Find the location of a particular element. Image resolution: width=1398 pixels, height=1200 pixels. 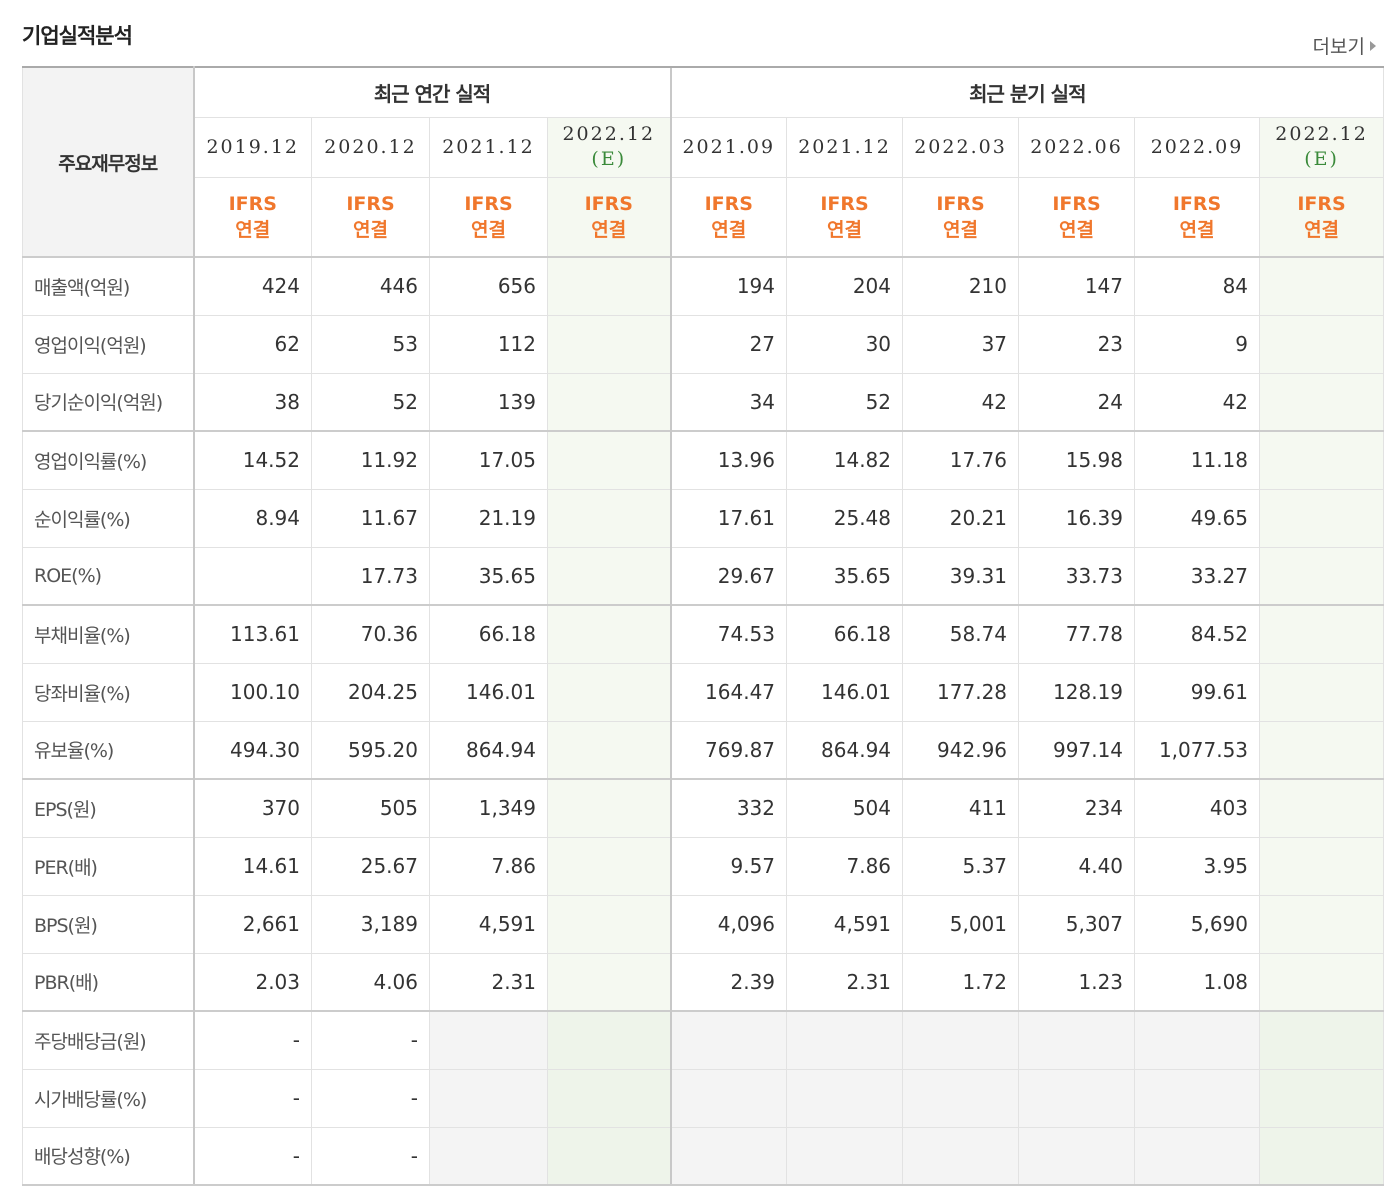

table-cell: 33.73 is located at coordinates (1077, 576).